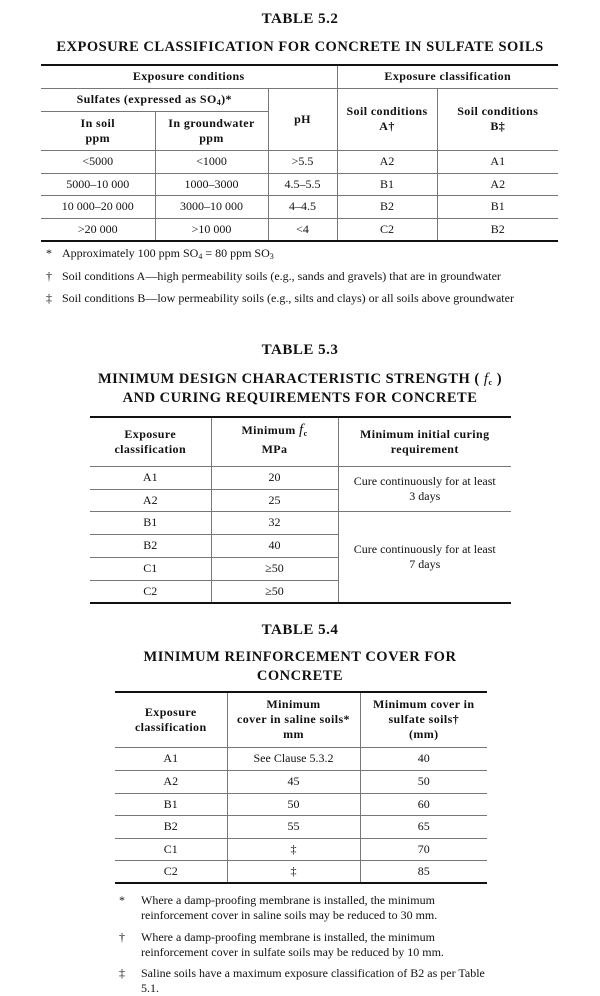  What do you see at coordinates (211, 184) in the screenshot?
I see `cell: 1000–3000` at bounding box center [211, 184].